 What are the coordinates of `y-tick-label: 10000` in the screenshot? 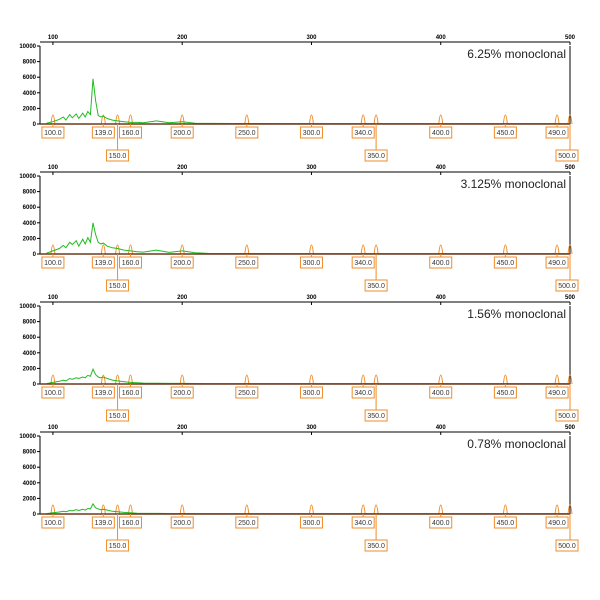 It's located at (27, 177).